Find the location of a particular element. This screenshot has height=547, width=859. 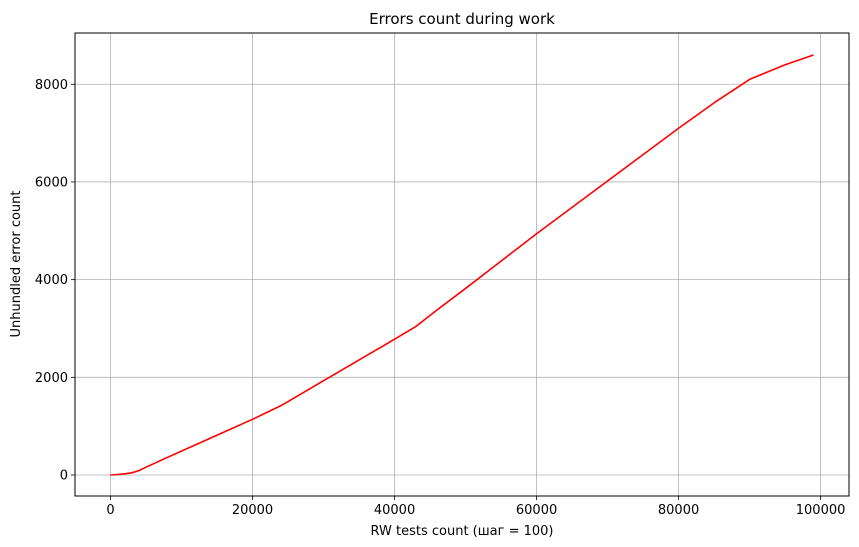

y-tick-label: 0 is located at coordinates (64, 475).